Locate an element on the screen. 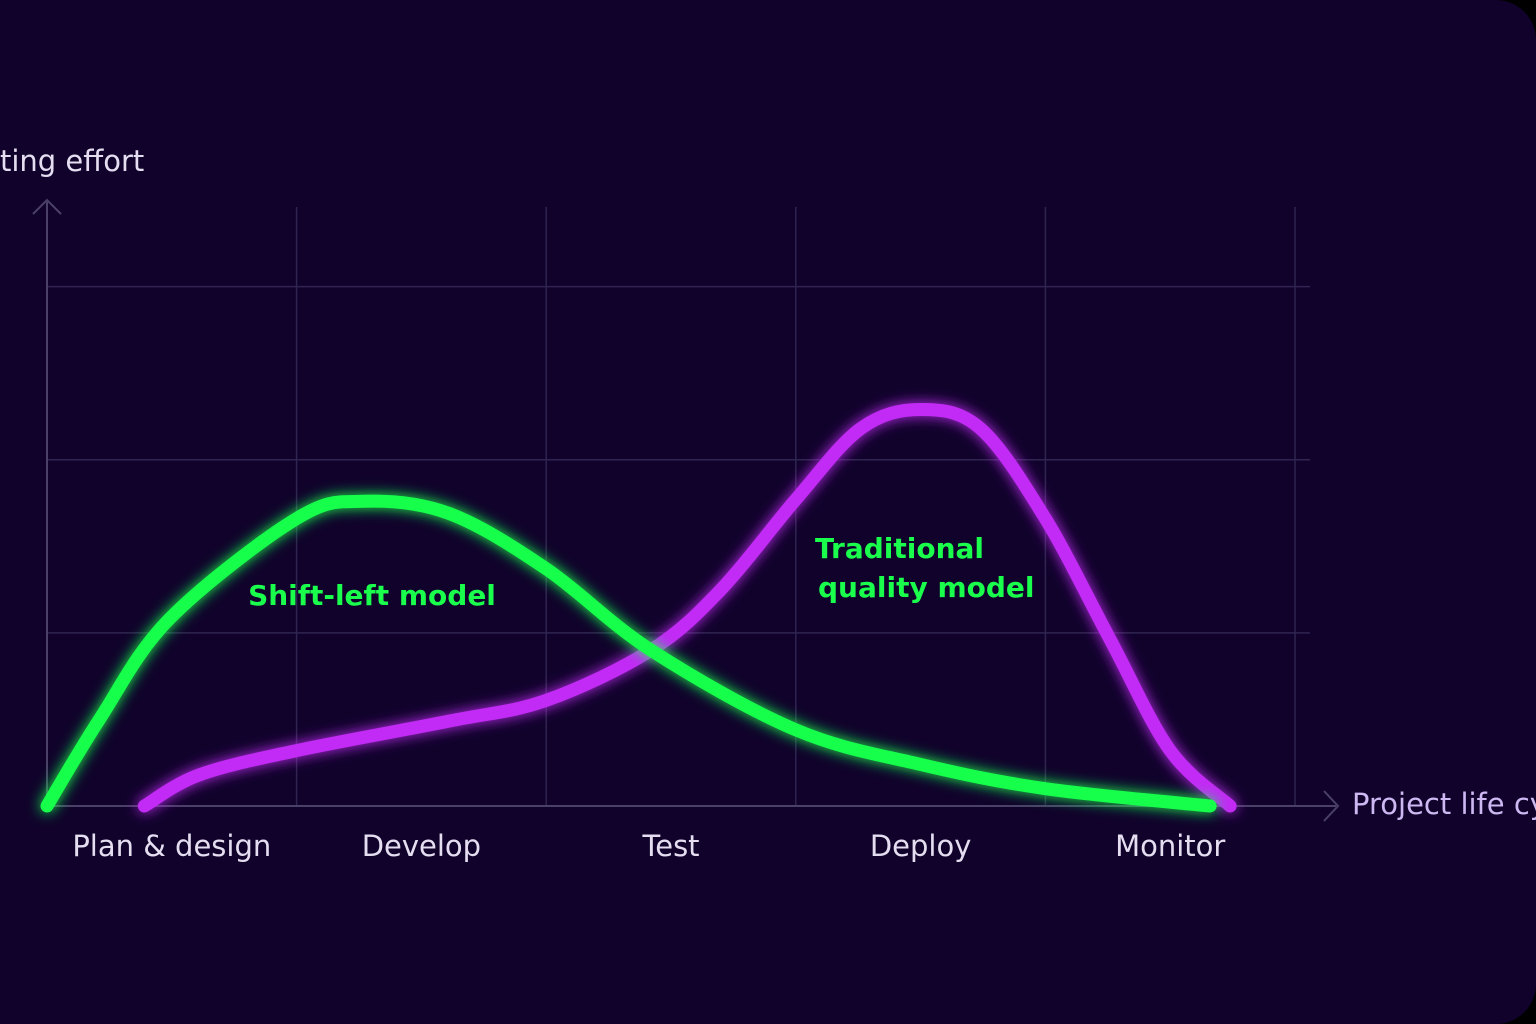 The image size is (1536, 1024). x-axis-label: Project life cy is located at coordinates (1444, 804).